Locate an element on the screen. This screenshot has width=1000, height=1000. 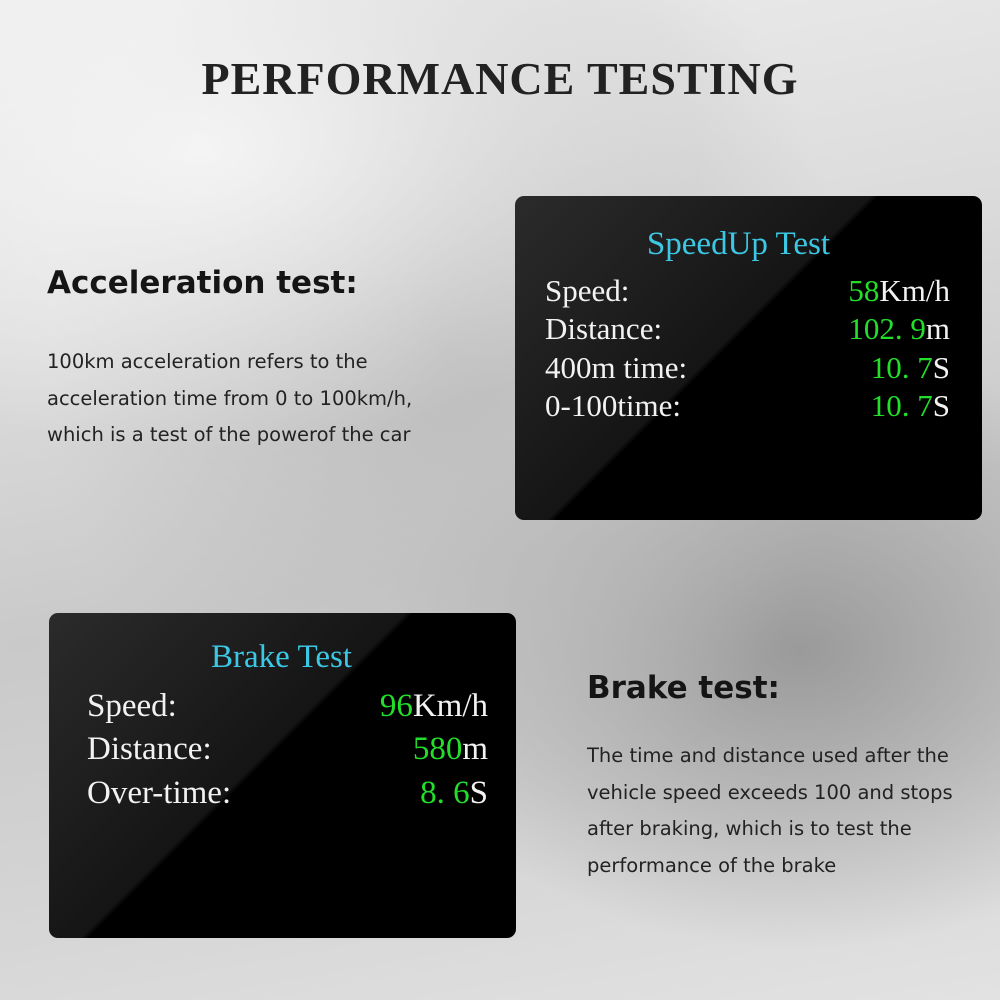
brake-heading: Brake test: is located at coordinates (683, 688).